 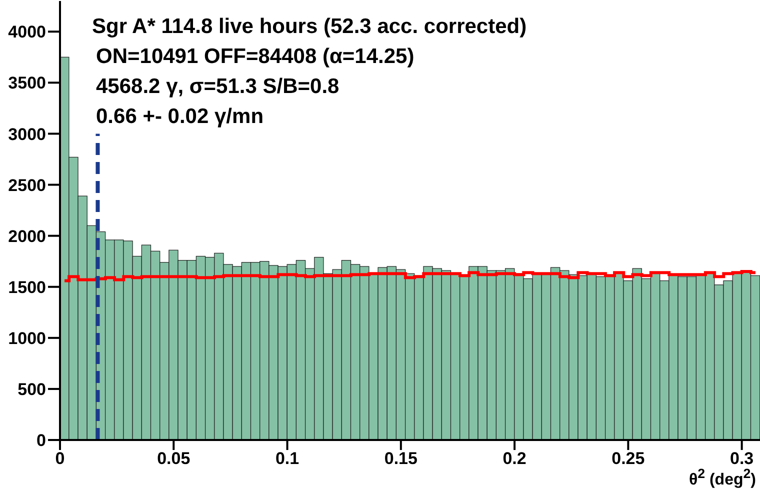 What do you see at coordinates (628, 458) in the screenshot?
I see `x-tick-label: 0.25` at bounding box center [628, 458].